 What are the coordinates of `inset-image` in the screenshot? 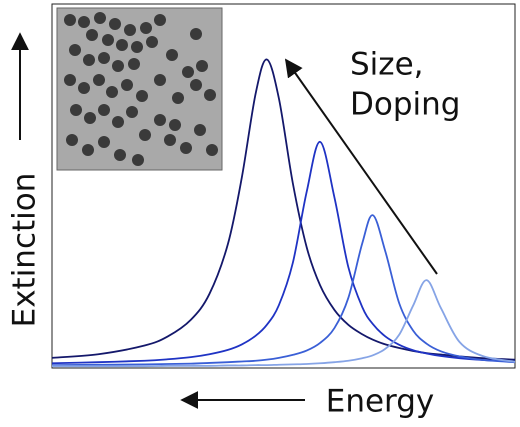 It's located at (139, 89).